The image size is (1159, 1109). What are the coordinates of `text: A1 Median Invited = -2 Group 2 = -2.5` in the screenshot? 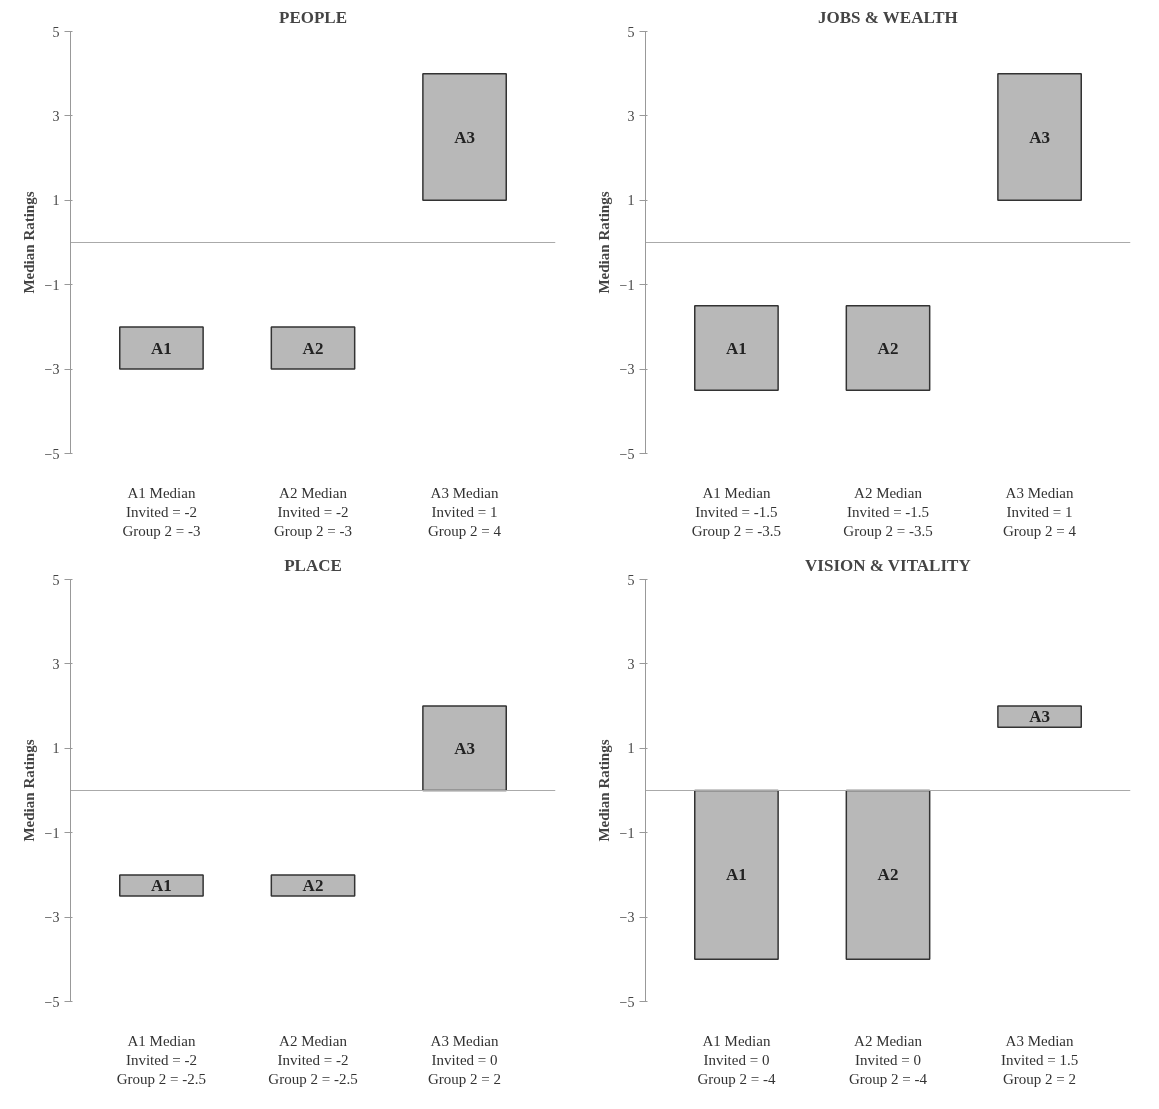 It's located at (161, 1059).